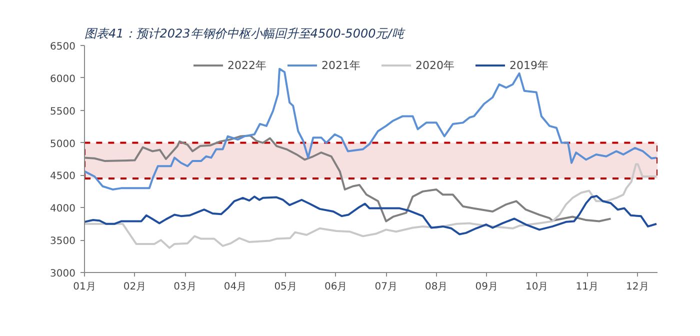 Image resolution: width=700 pixels, height=336 pixels. What do you see at coordinates (386, 287) in the screenshot?
I see `x-tick-label: 07月` at bounding box center [386, 287].